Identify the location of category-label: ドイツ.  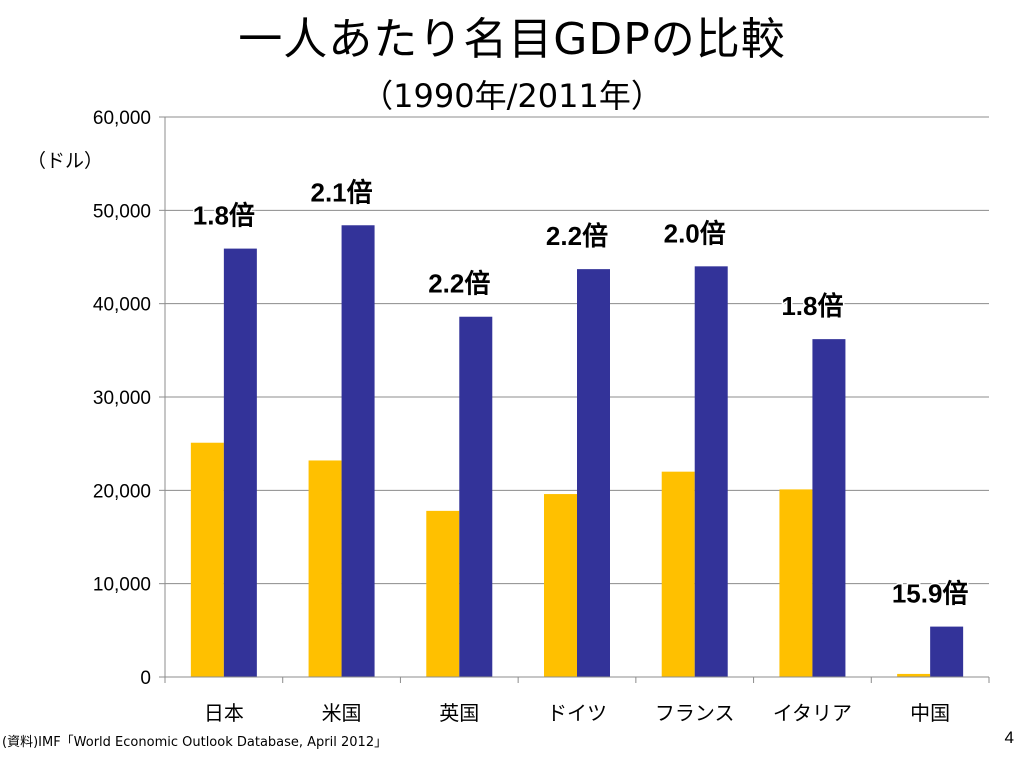
(577, 713).